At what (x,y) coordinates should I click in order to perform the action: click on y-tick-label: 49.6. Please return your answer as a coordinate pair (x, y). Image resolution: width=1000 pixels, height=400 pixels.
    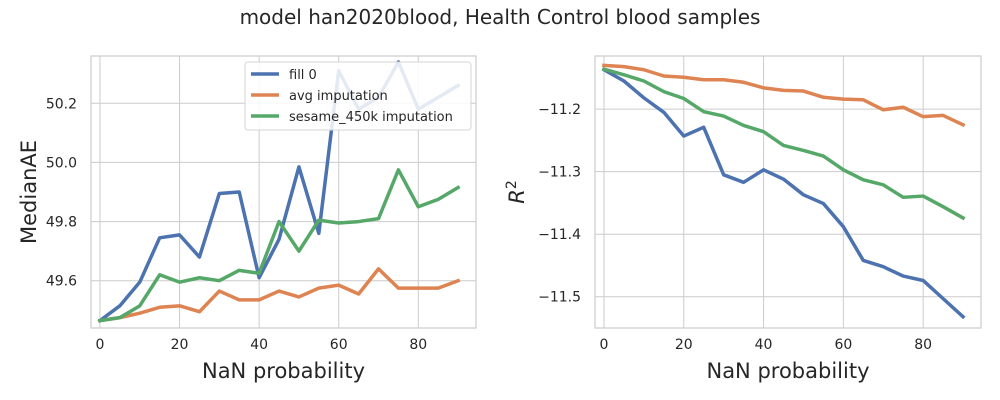
    Looking at the image, I should click on (61, 282).